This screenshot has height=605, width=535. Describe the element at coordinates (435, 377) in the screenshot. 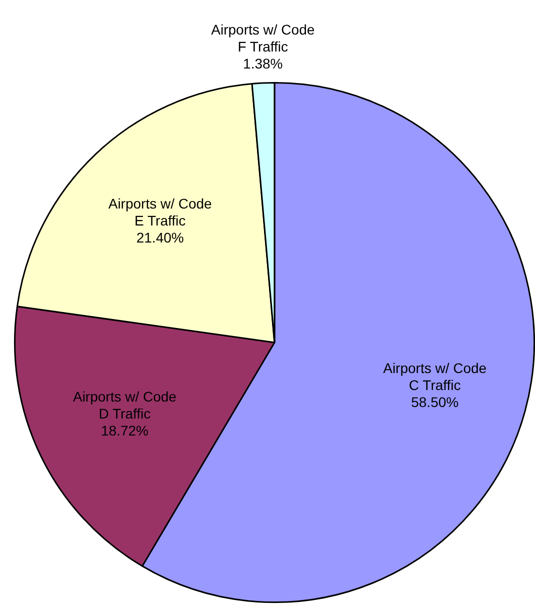

I see `slice-label: Airports w/ Code C Traffic` at that location.